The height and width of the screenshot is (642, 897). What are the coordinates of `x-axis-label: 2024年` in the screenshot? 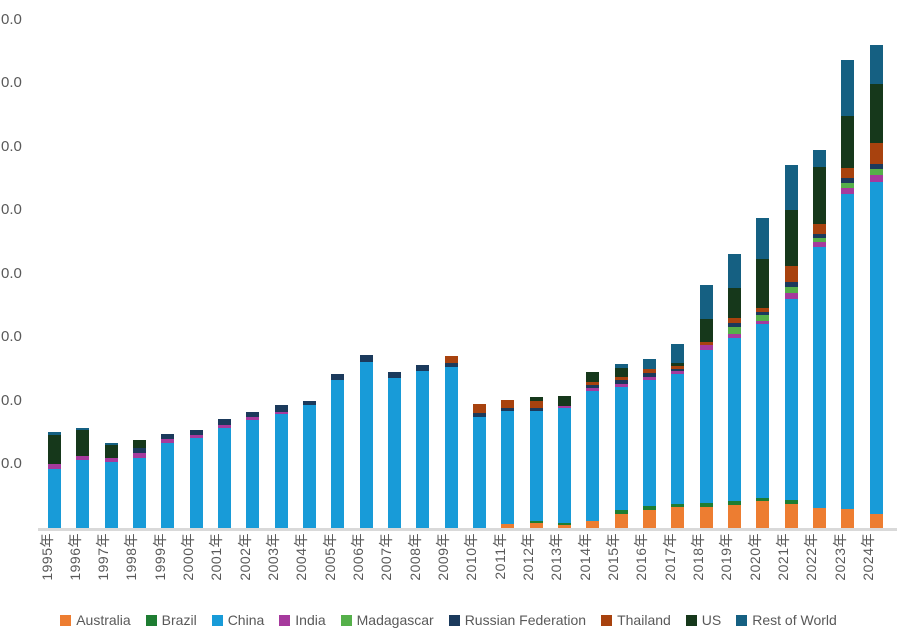 It's located at (868, 557).